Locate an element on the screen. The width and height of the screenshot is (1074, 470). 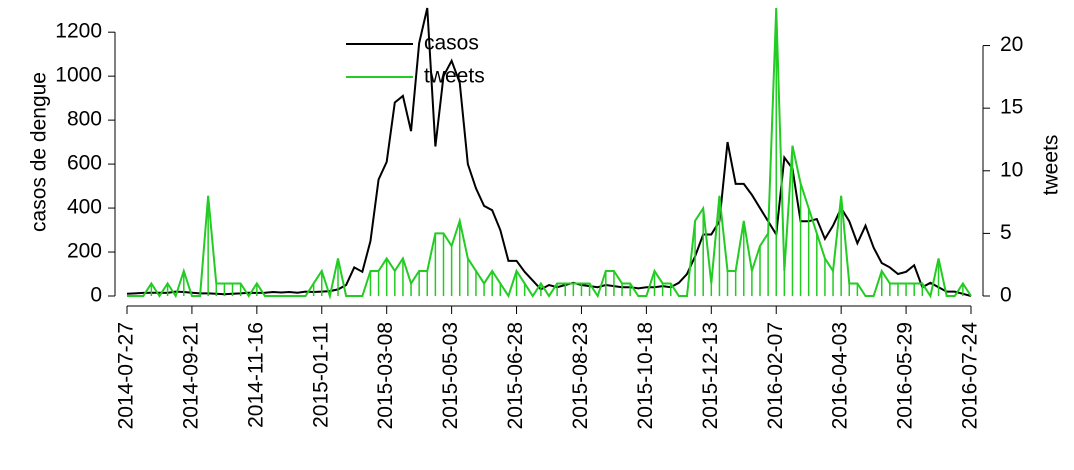
x-tick-label: 2015-01-11 is located at coordinates (320, 375).